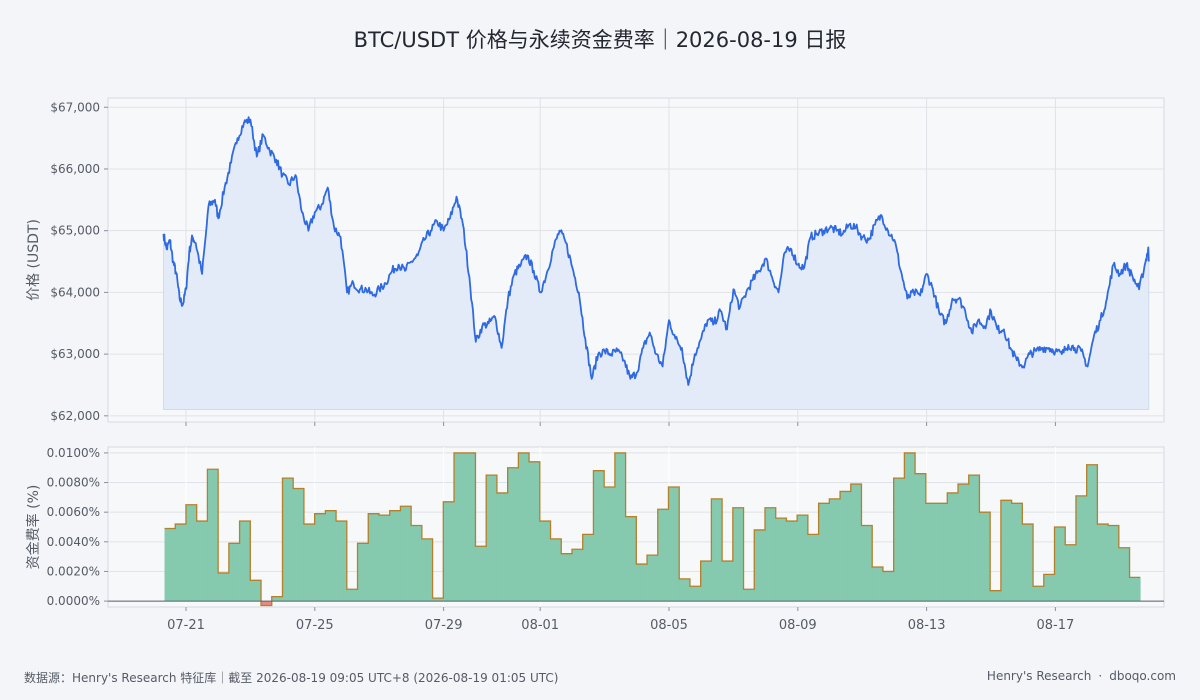  I want to click on x-tick-label: 07-25, so click(315, 625).